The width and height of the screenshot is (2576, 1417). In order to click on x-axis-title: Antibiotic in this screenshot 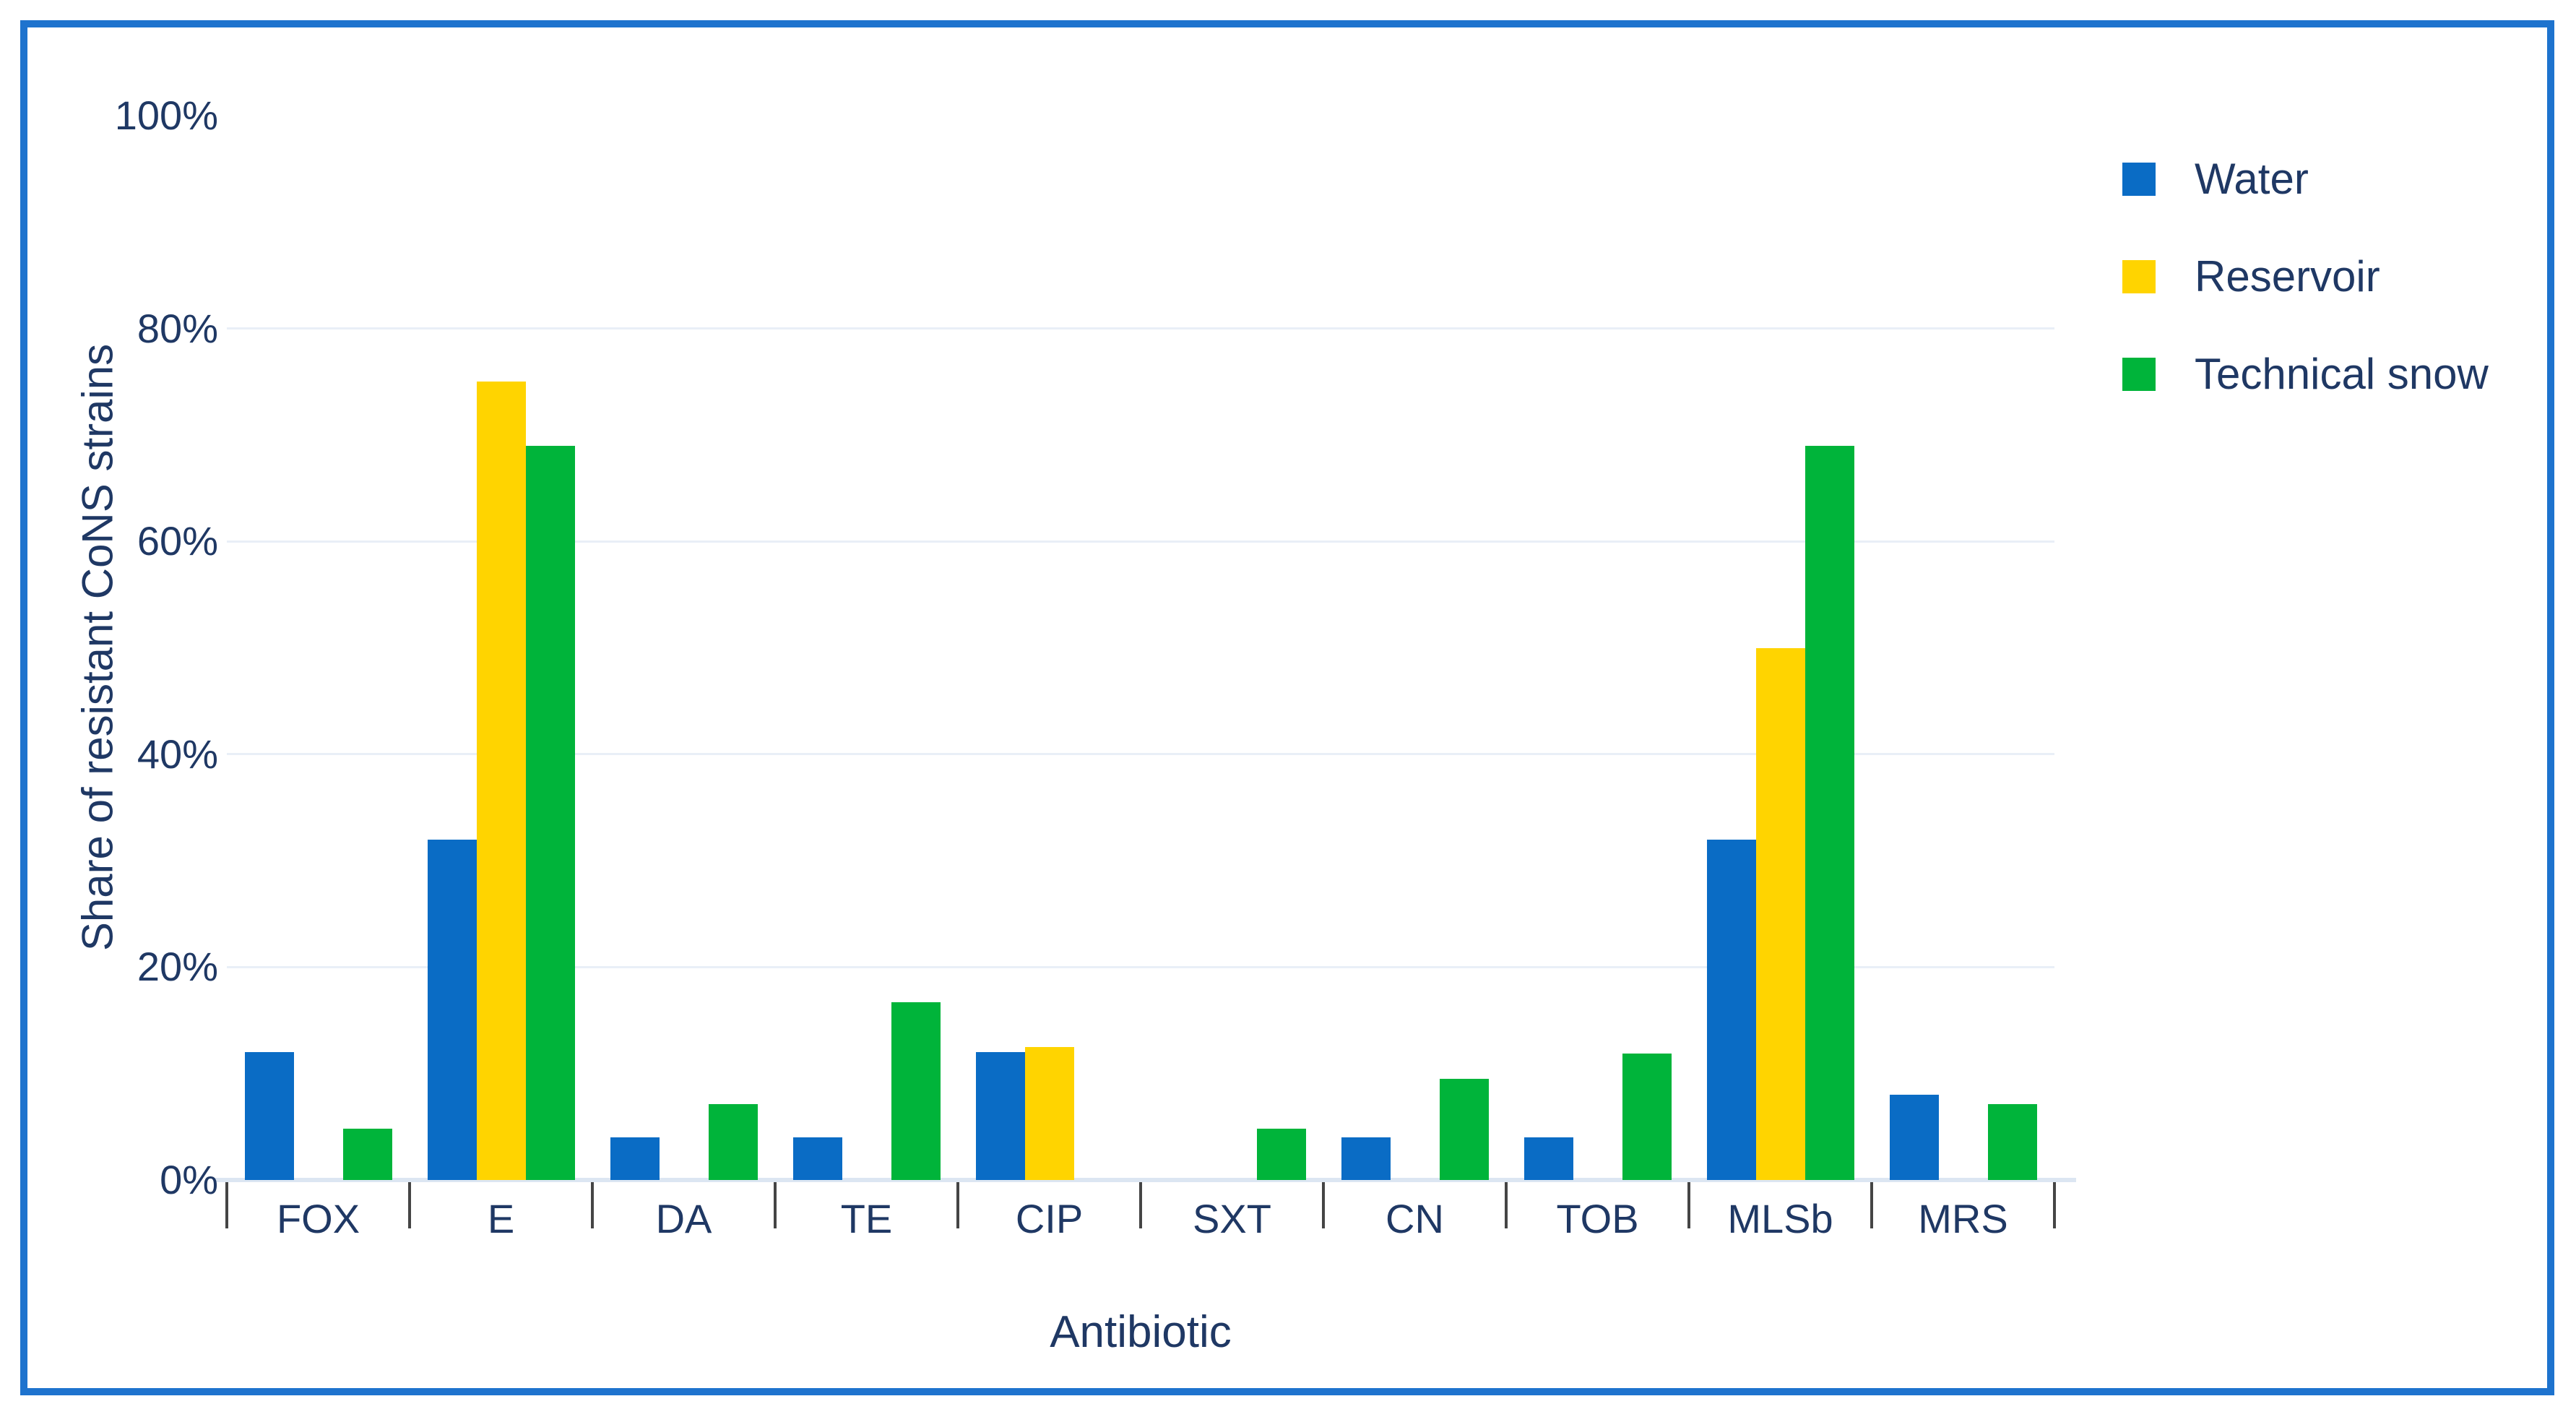, I will do `click(1141, 1332)`.